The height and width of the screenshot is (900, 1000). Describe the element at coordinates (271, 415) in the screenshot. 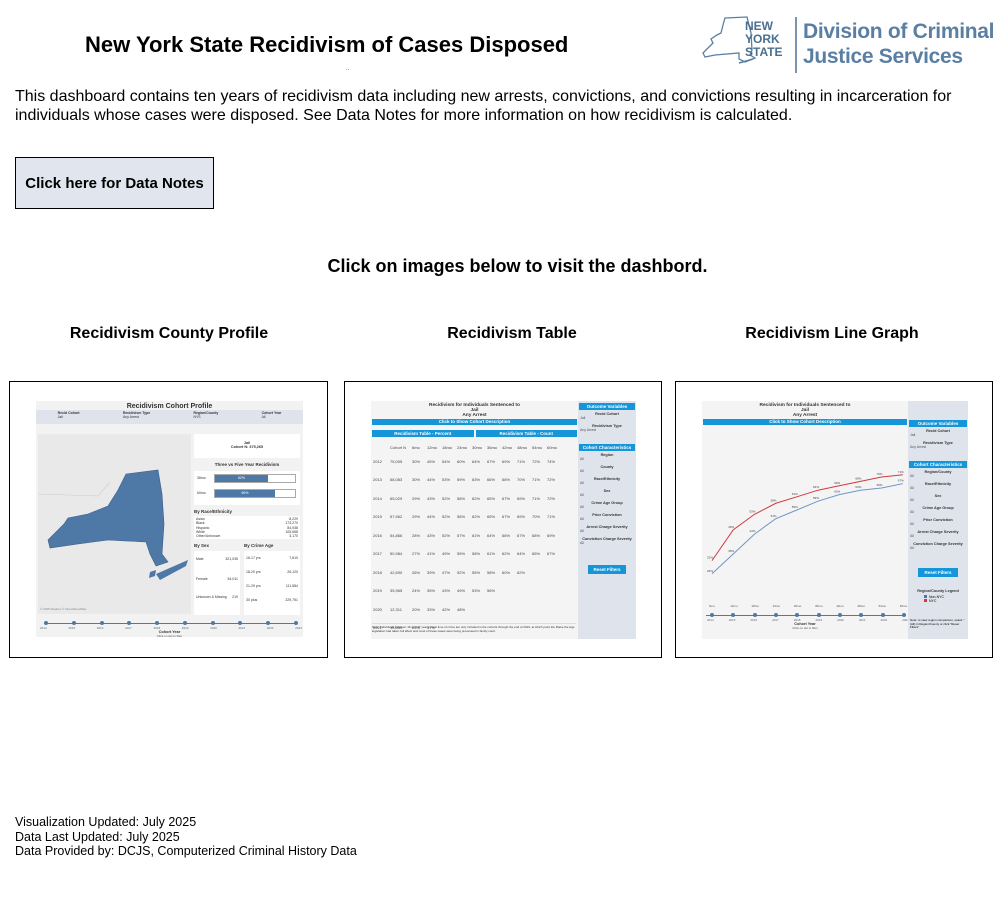

I see `filter-cohort-year: Cohort Year All` at that location.